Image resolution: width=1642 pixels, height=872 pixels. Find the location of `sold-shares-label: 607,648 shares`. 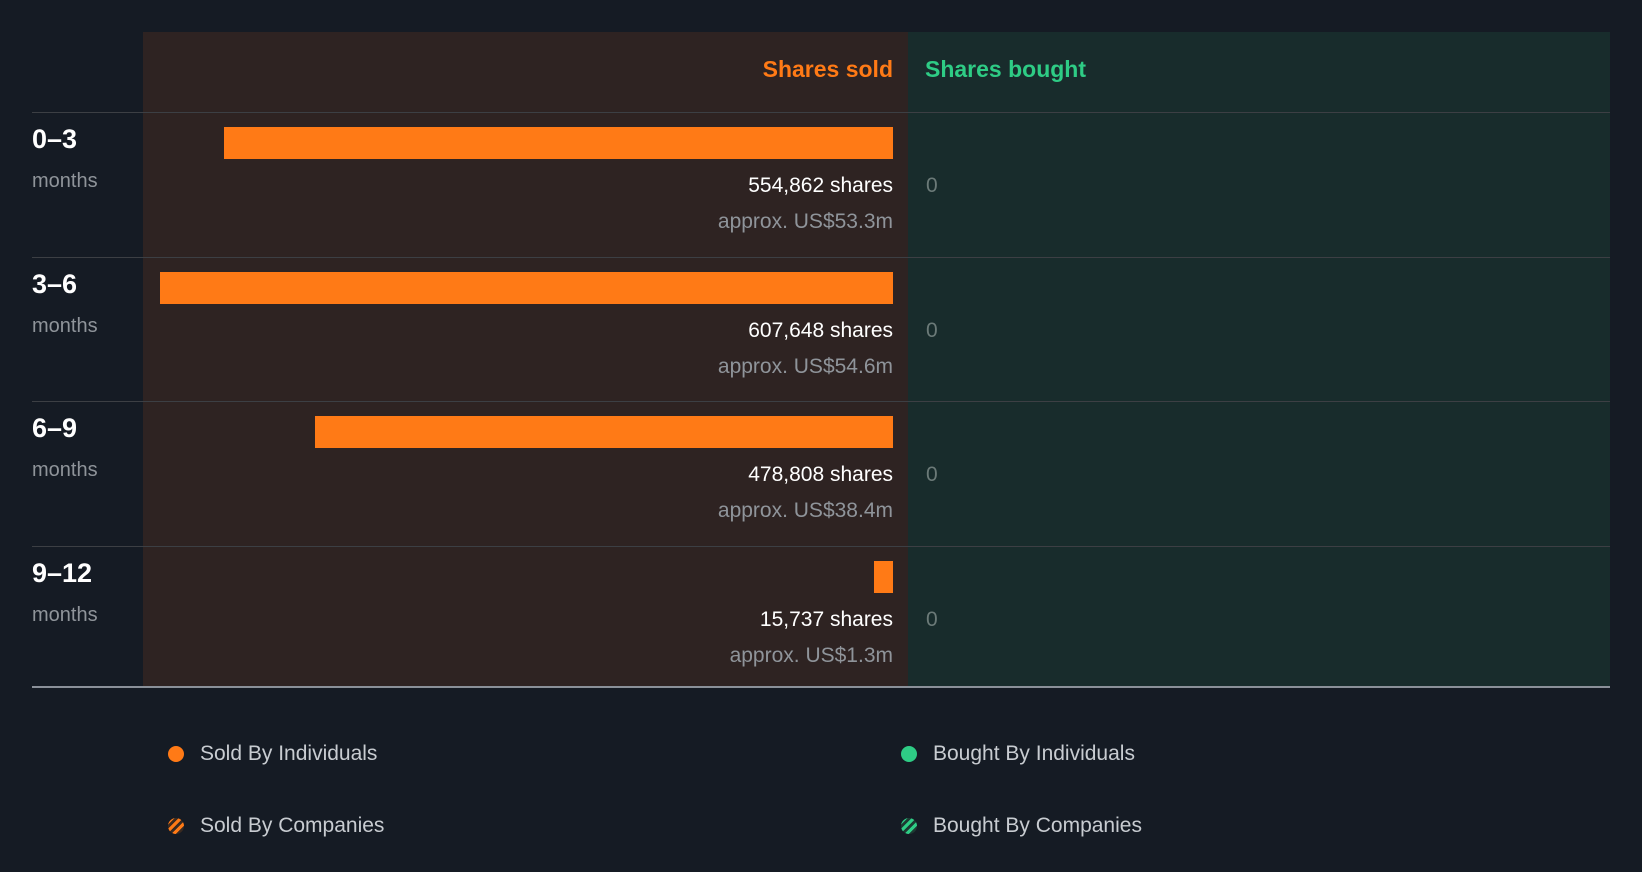

sold-shares-label: 607,648 shares is located at coordinates (820, 330).